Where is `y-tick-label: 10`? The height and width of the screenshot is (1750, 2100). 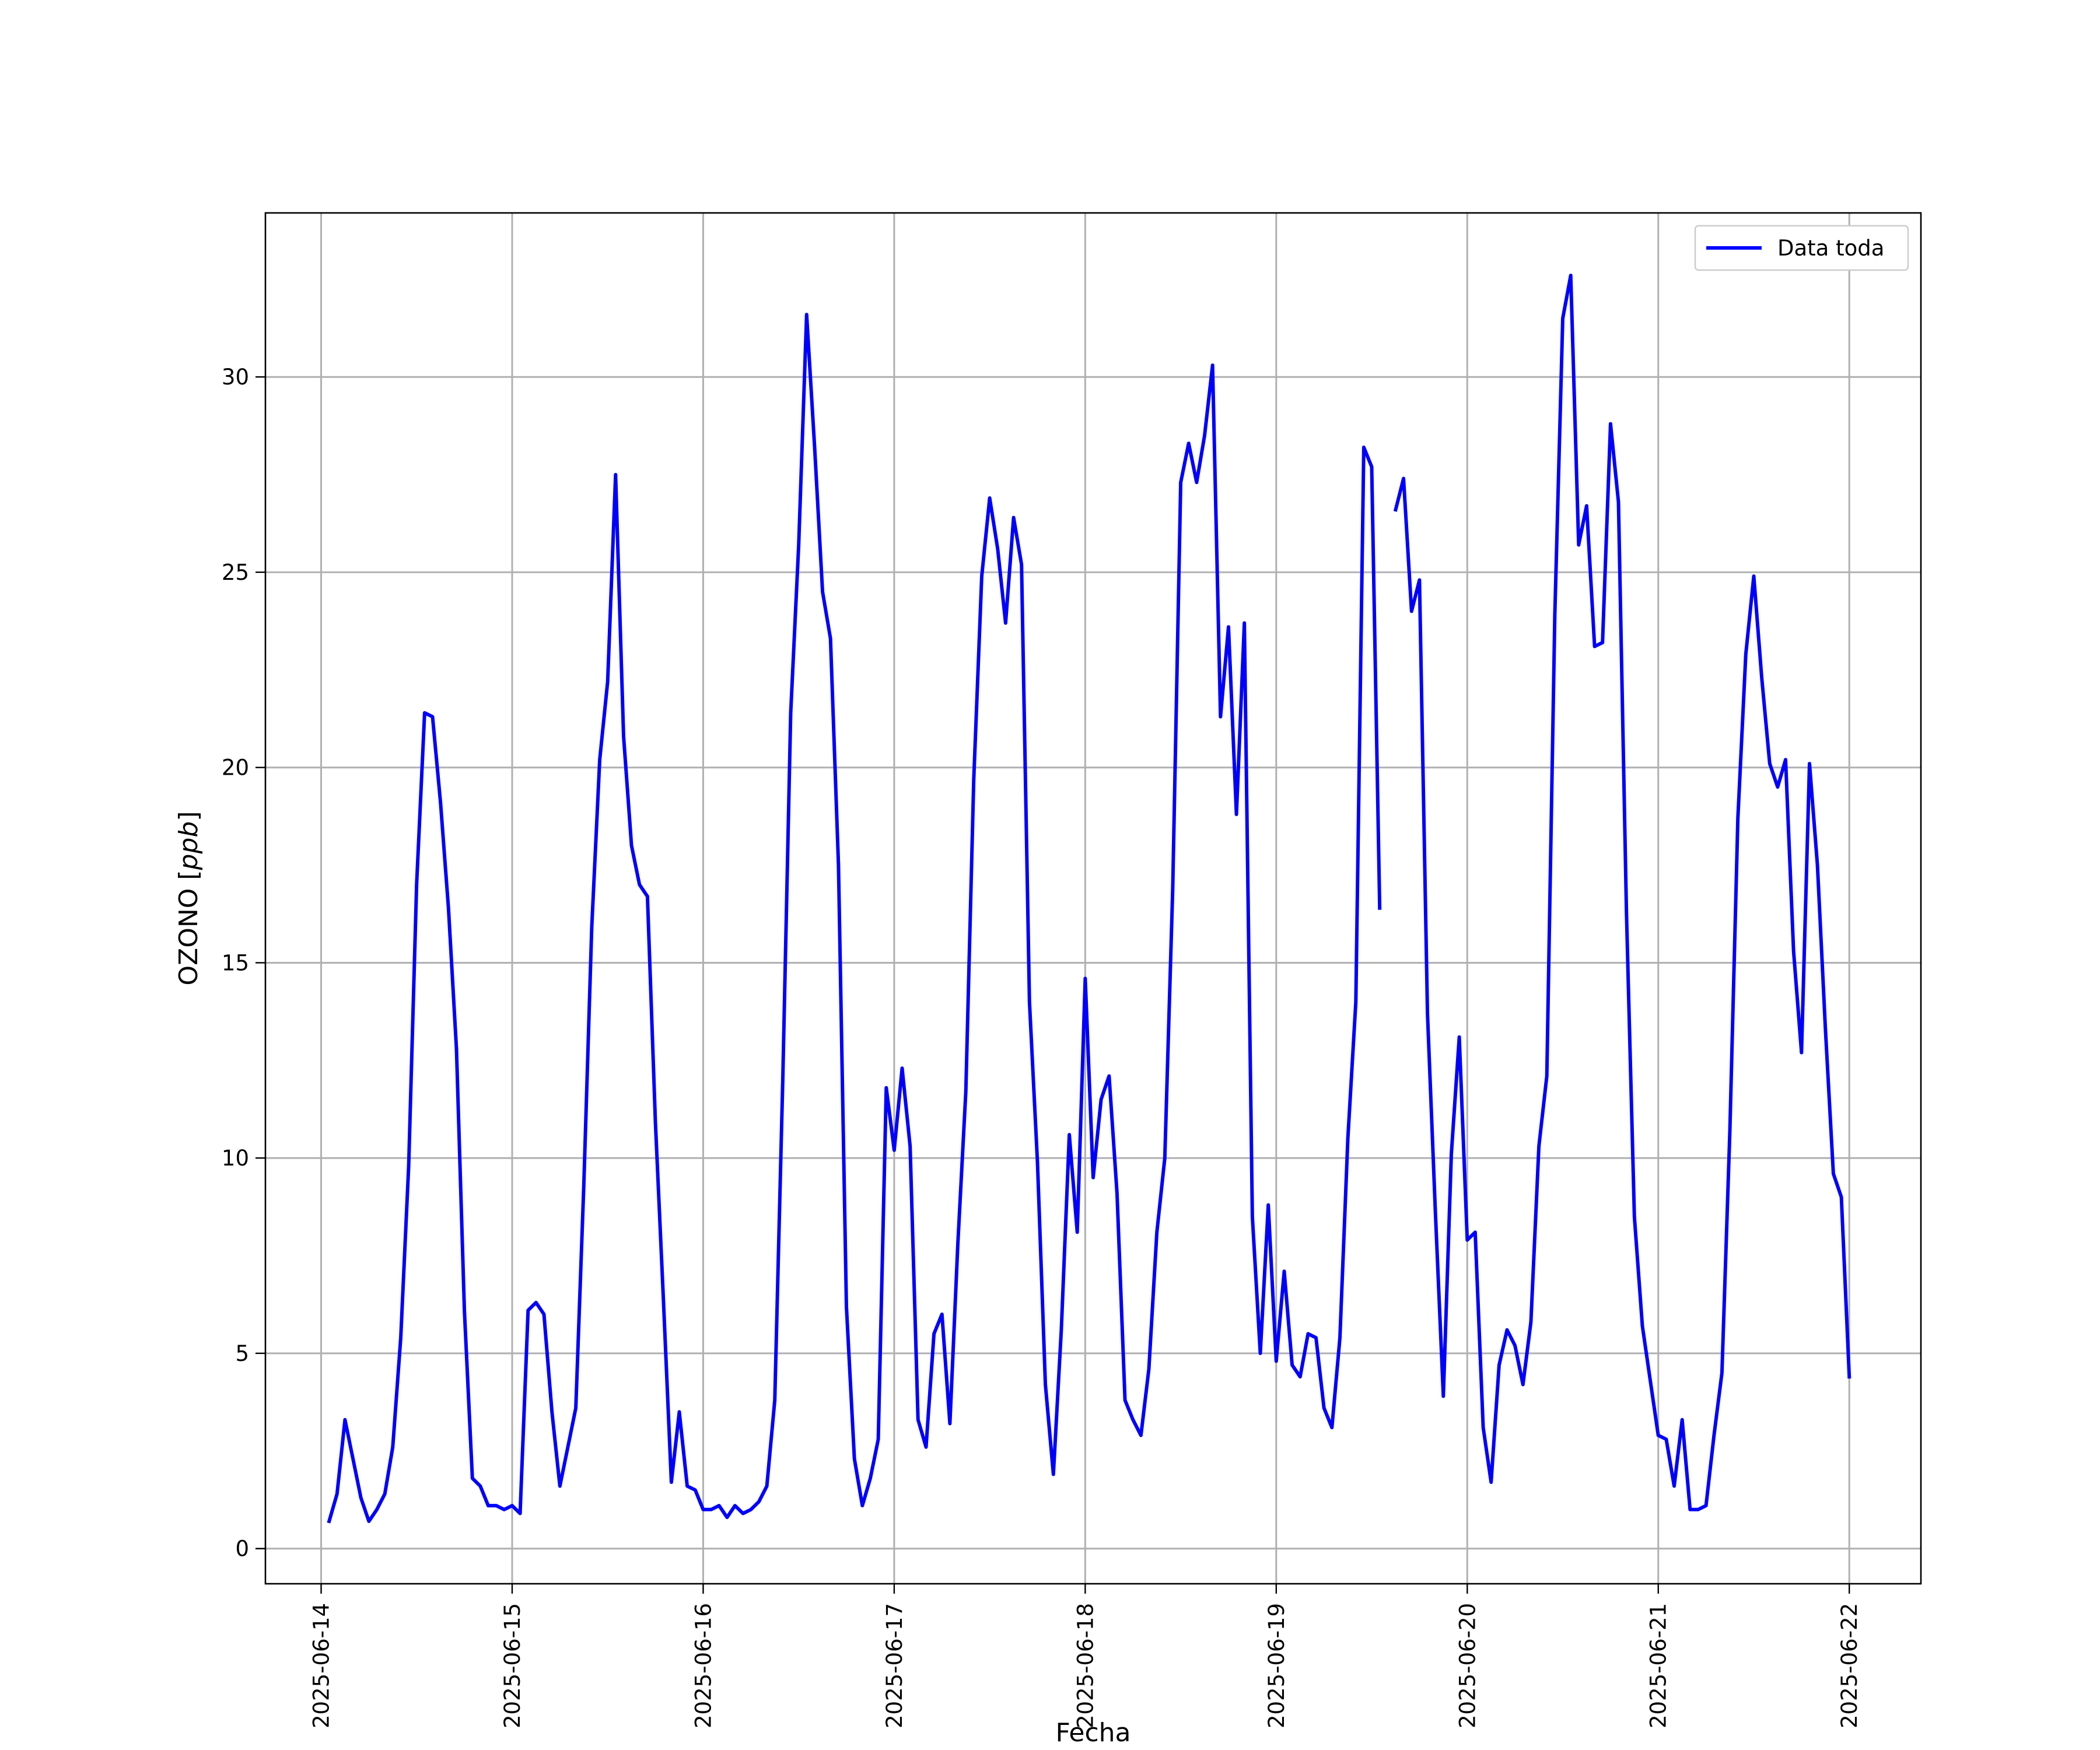
y-tick-label: 10 is located at coordinates (235, 1158).